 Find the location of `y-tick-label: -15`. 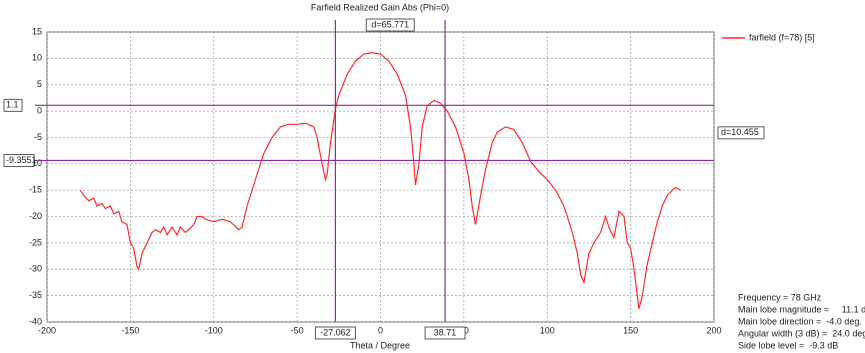

y-tick-label: -15 is located at coordinates (35, 190).